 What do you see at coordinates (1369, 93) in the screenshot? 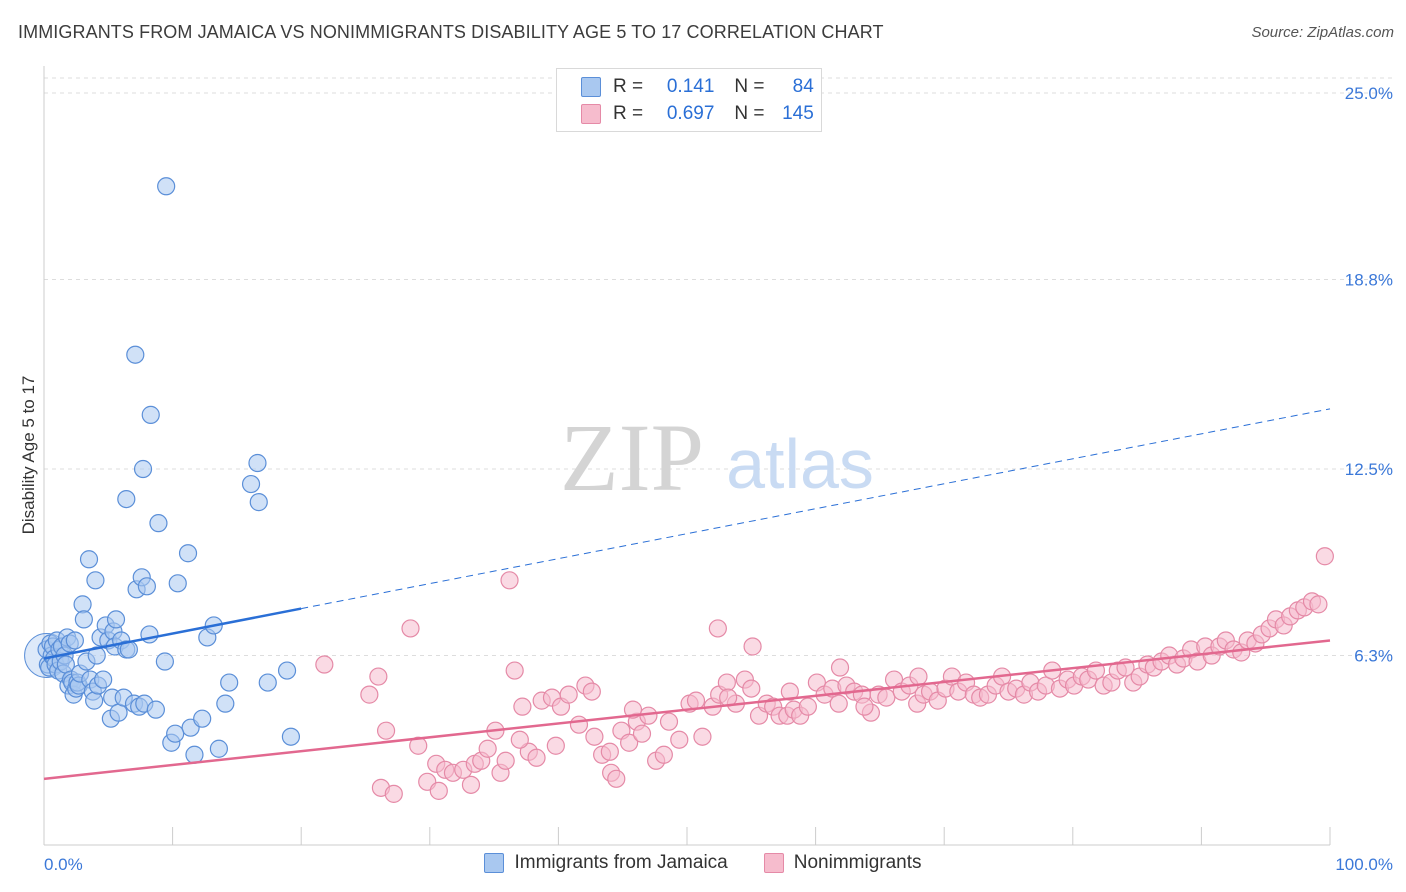
I see `y-tick-label: 25.0%` at bounding box center [1369, 93].